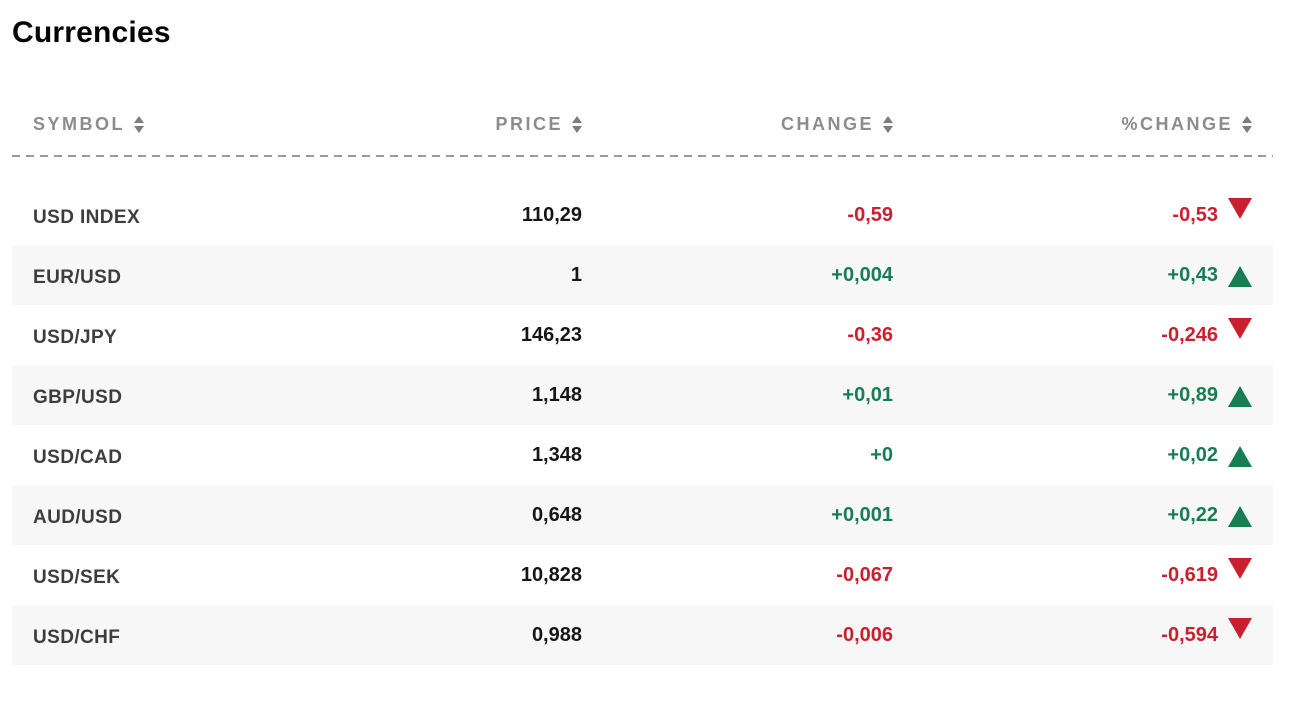 The width and height of the screenshot is (1302, 702). Describe the element at coordinates (737, 215) in the screenshot. I see `change-cell: -0,59` at that location.